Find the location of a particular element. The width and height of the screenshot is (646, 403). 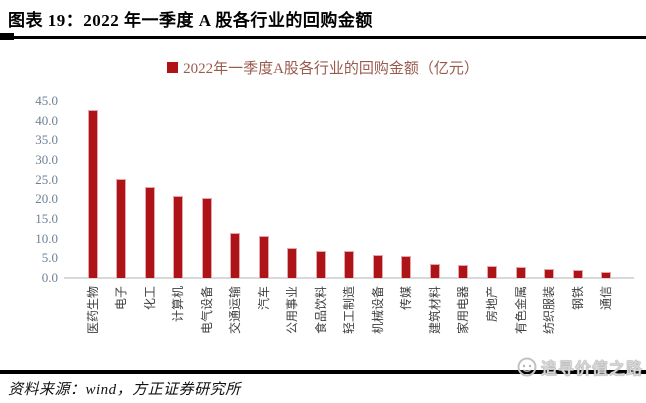

bar-食品饮料 is located at coordinates (320, 264).